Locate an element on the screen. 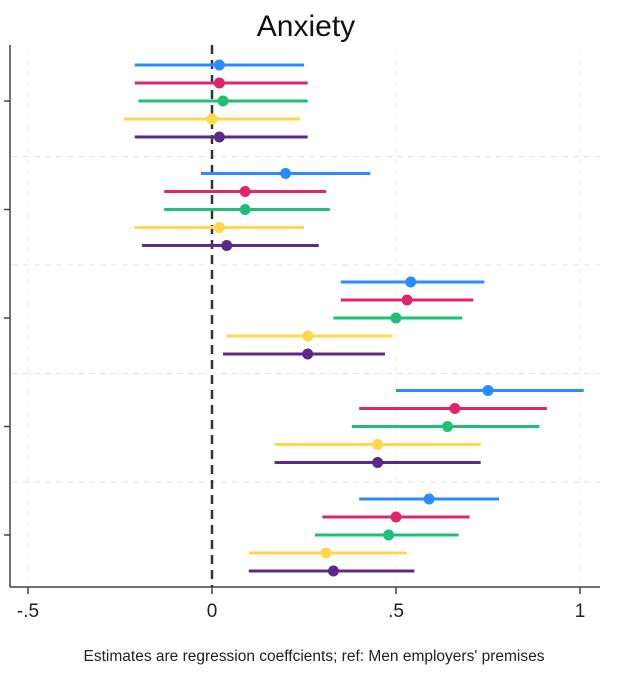  chart-title: Anxiety is located at coordinates (306, 26).